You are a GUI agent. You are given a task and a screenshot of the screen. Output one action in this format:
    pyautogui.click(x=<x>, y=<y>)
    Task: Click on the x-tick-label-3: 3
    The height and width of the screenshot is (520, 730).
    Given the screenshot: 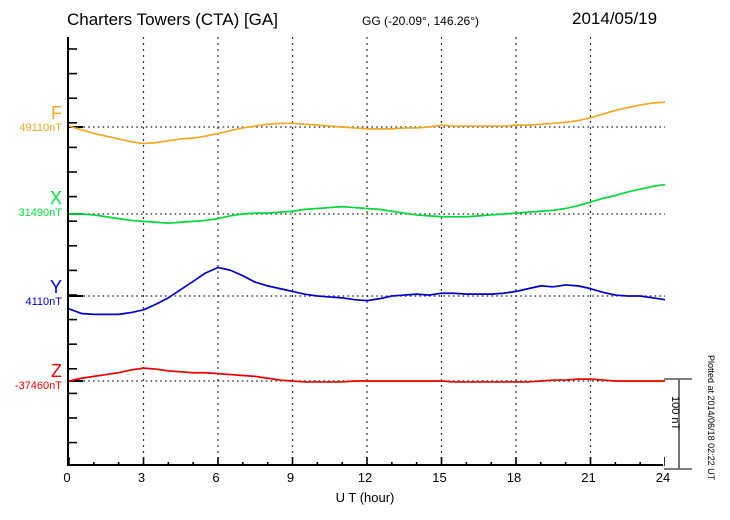 What is the action you would take?
    pyautogui.click(x=141, y=477)
    